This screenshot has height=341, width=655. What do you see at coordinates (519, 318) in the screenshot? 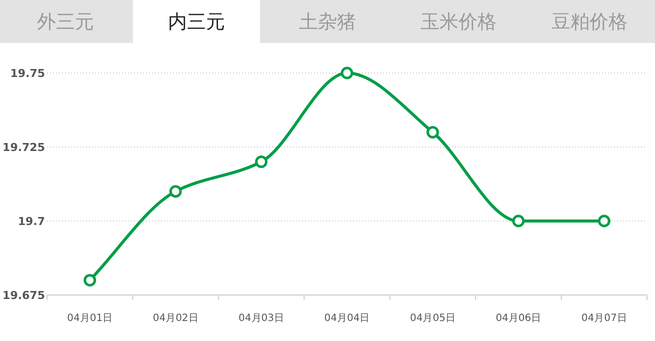
I see `x-tick-label: 04月06日` at bounding box center [519, 318].